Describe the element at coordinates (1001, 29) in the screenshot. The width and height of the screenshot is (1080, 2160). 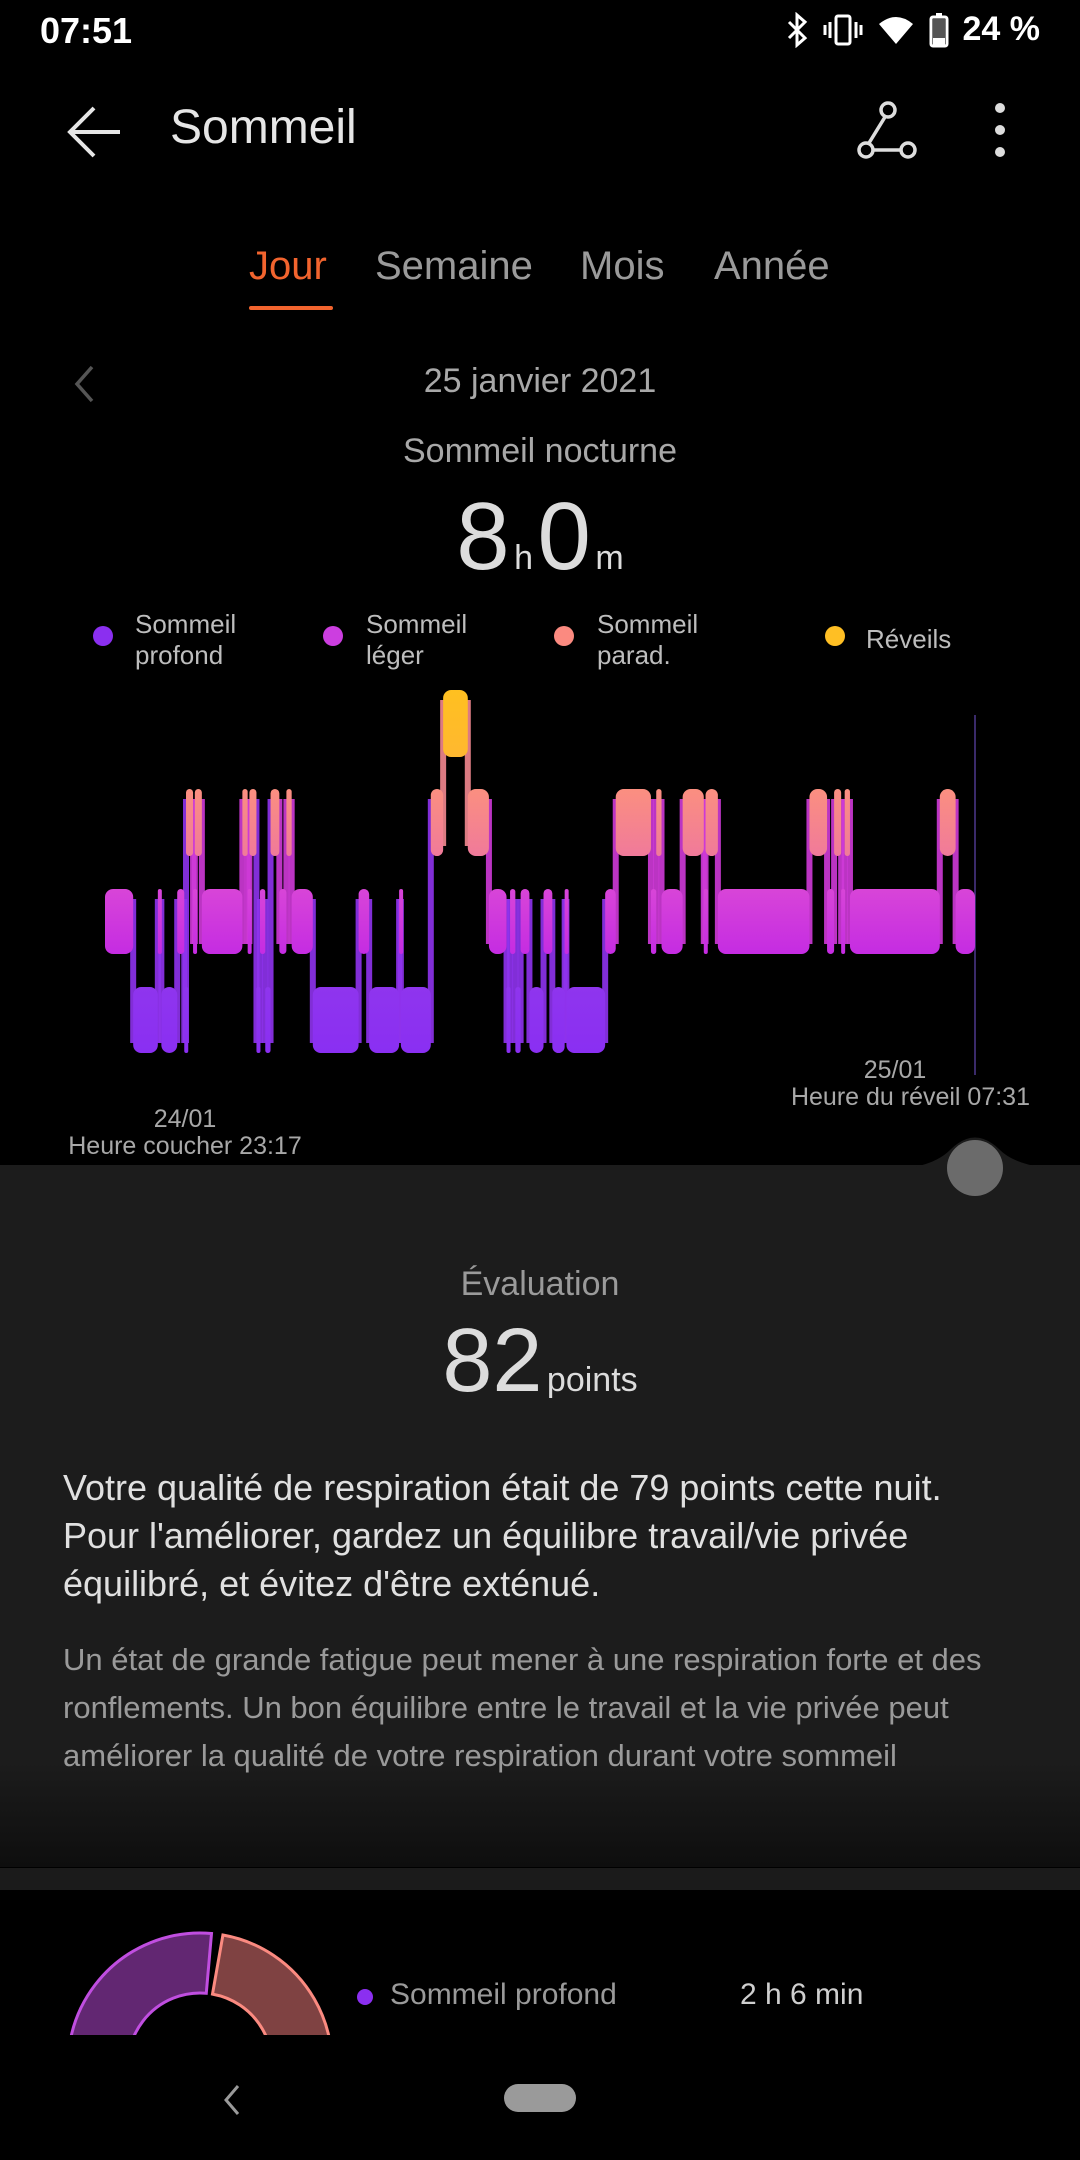
I see `battery-percent: 24 %` at that location.